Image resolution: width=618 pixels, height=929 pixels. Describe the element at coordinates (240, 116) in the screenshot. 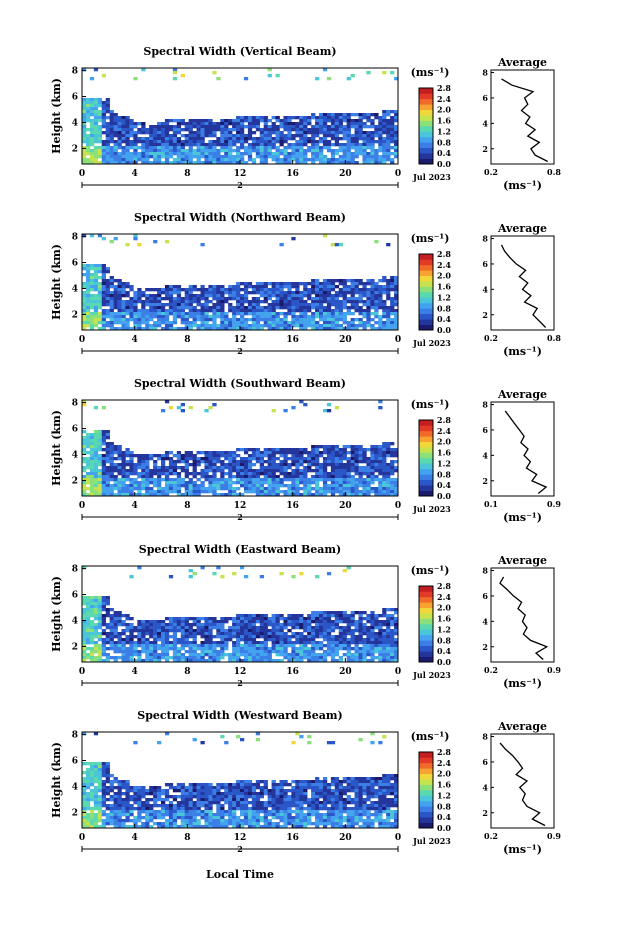

I see `heatmap` at that location.